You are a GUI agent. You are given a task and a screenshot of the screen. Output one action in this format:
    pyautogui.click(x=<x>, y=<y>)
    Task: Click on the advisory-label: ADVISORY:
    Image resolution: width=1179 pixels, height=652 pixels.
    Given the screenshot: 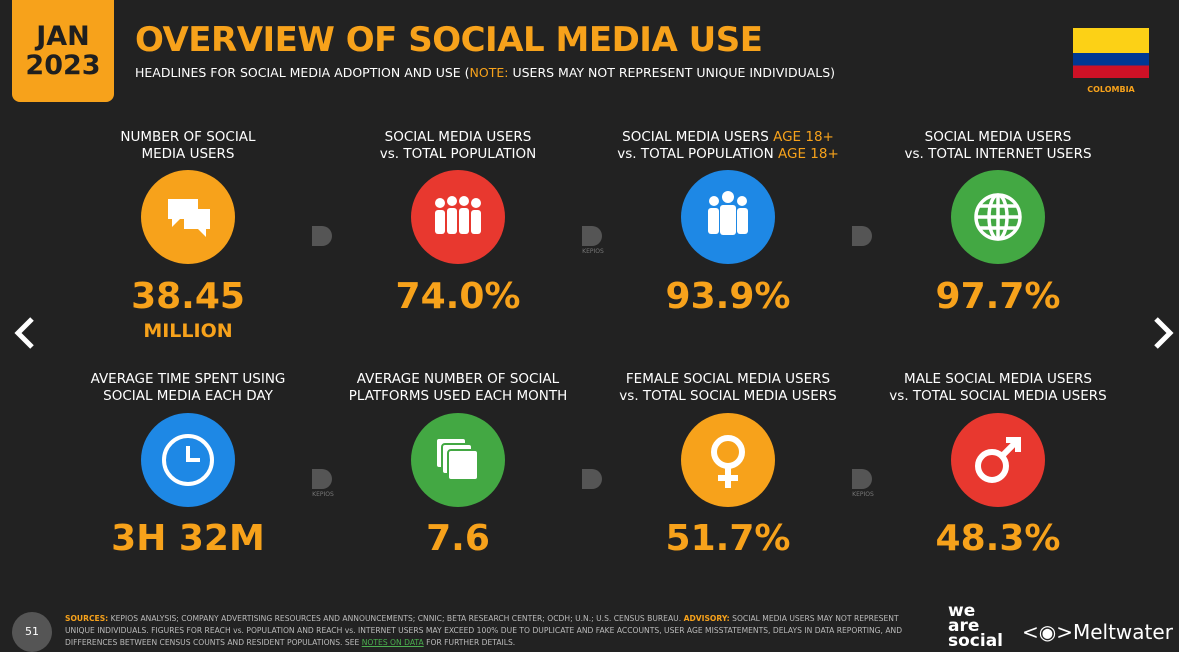 What is the action you would take?
    pyautogui.click(x=706, y=618)
    